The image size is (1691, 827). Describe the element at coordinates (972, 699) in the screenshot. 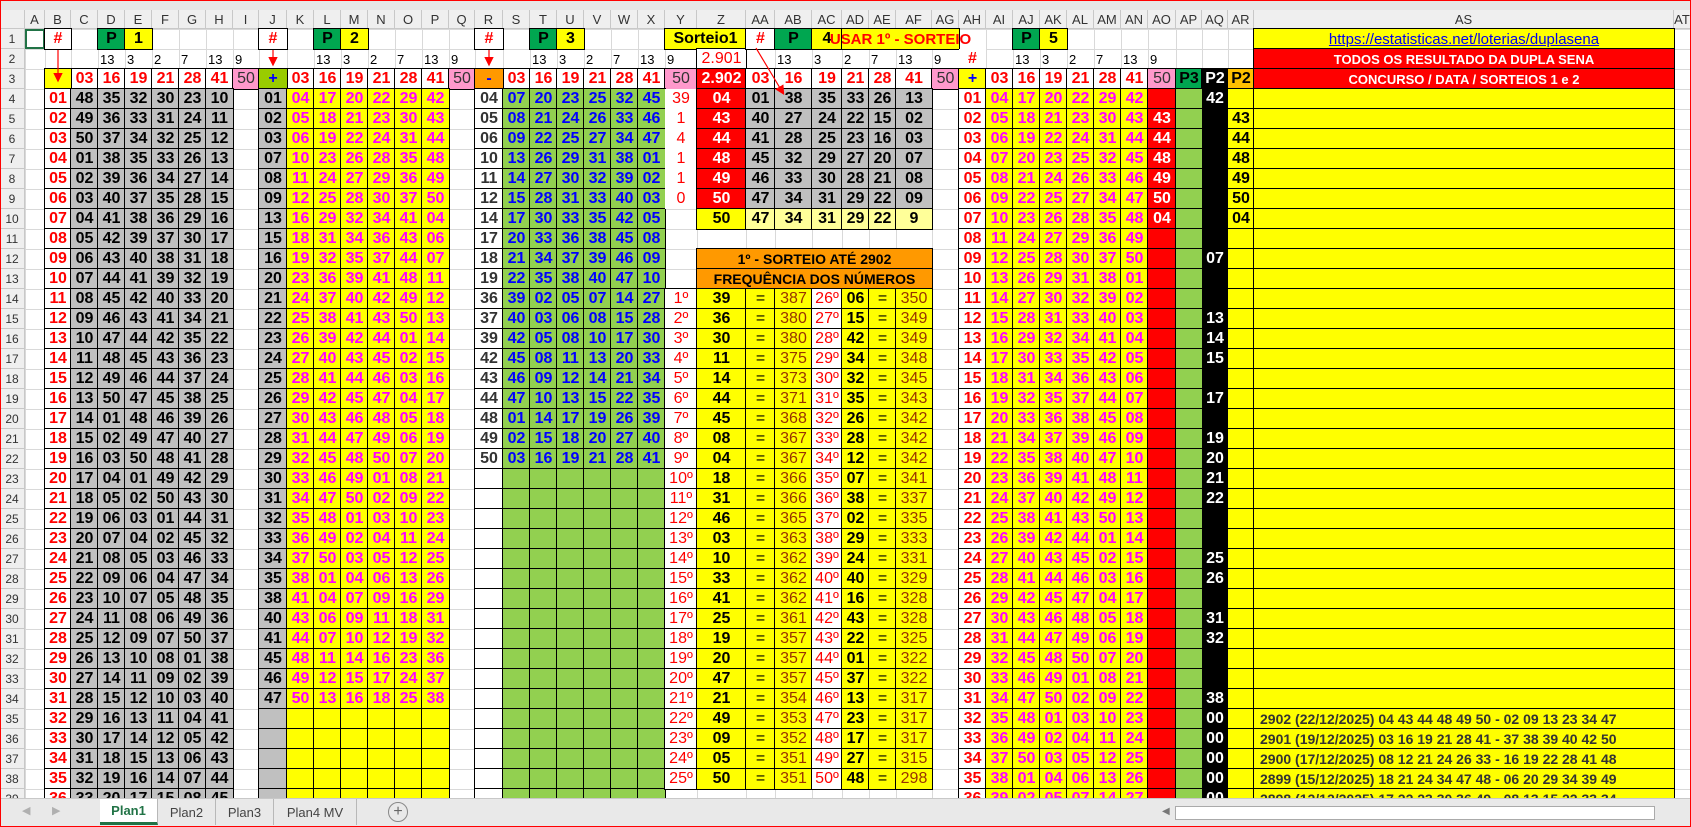

I see `row-index: 31` at that location.